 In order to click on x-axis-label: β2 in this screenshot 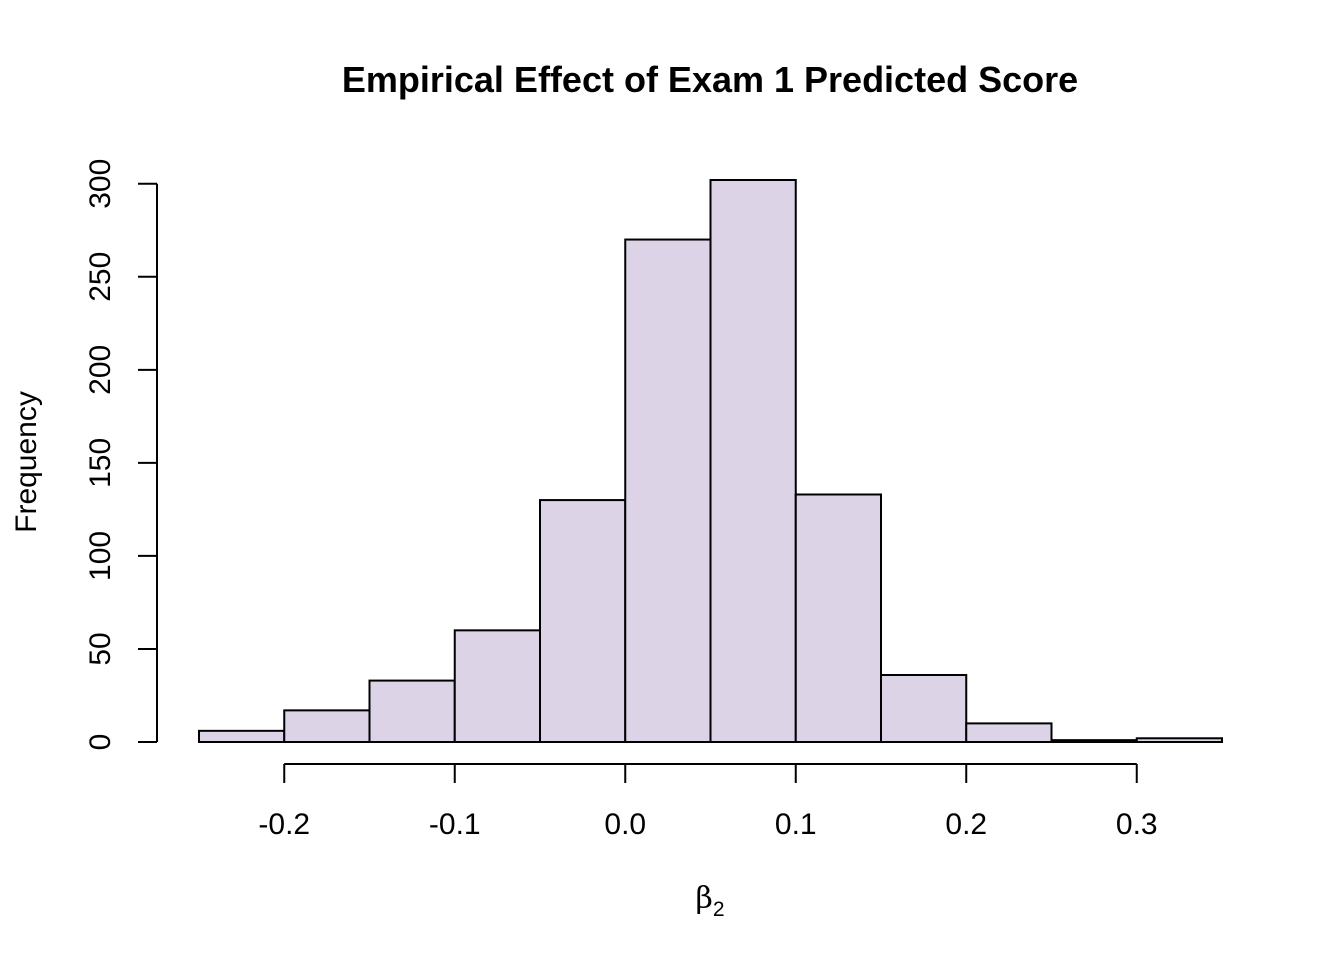, I will do `click(709, 901)`.